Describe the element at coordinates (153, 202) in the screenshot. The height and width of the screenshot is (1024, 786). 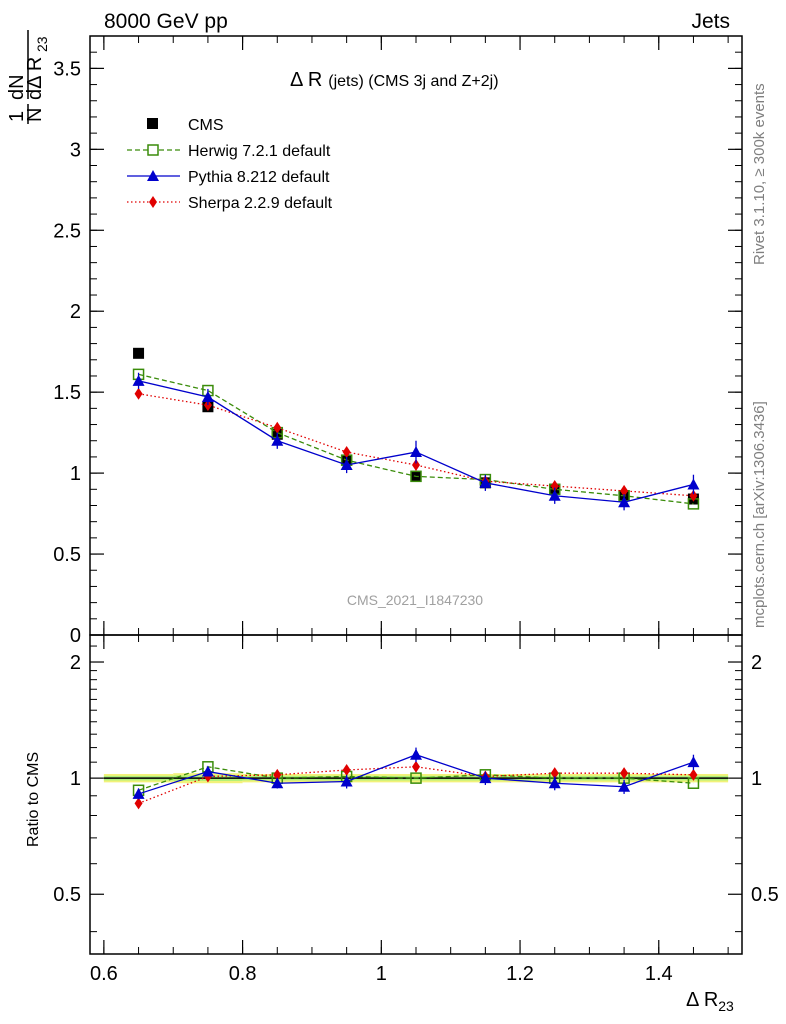
I see `legend-marker-sherpa` at that location.